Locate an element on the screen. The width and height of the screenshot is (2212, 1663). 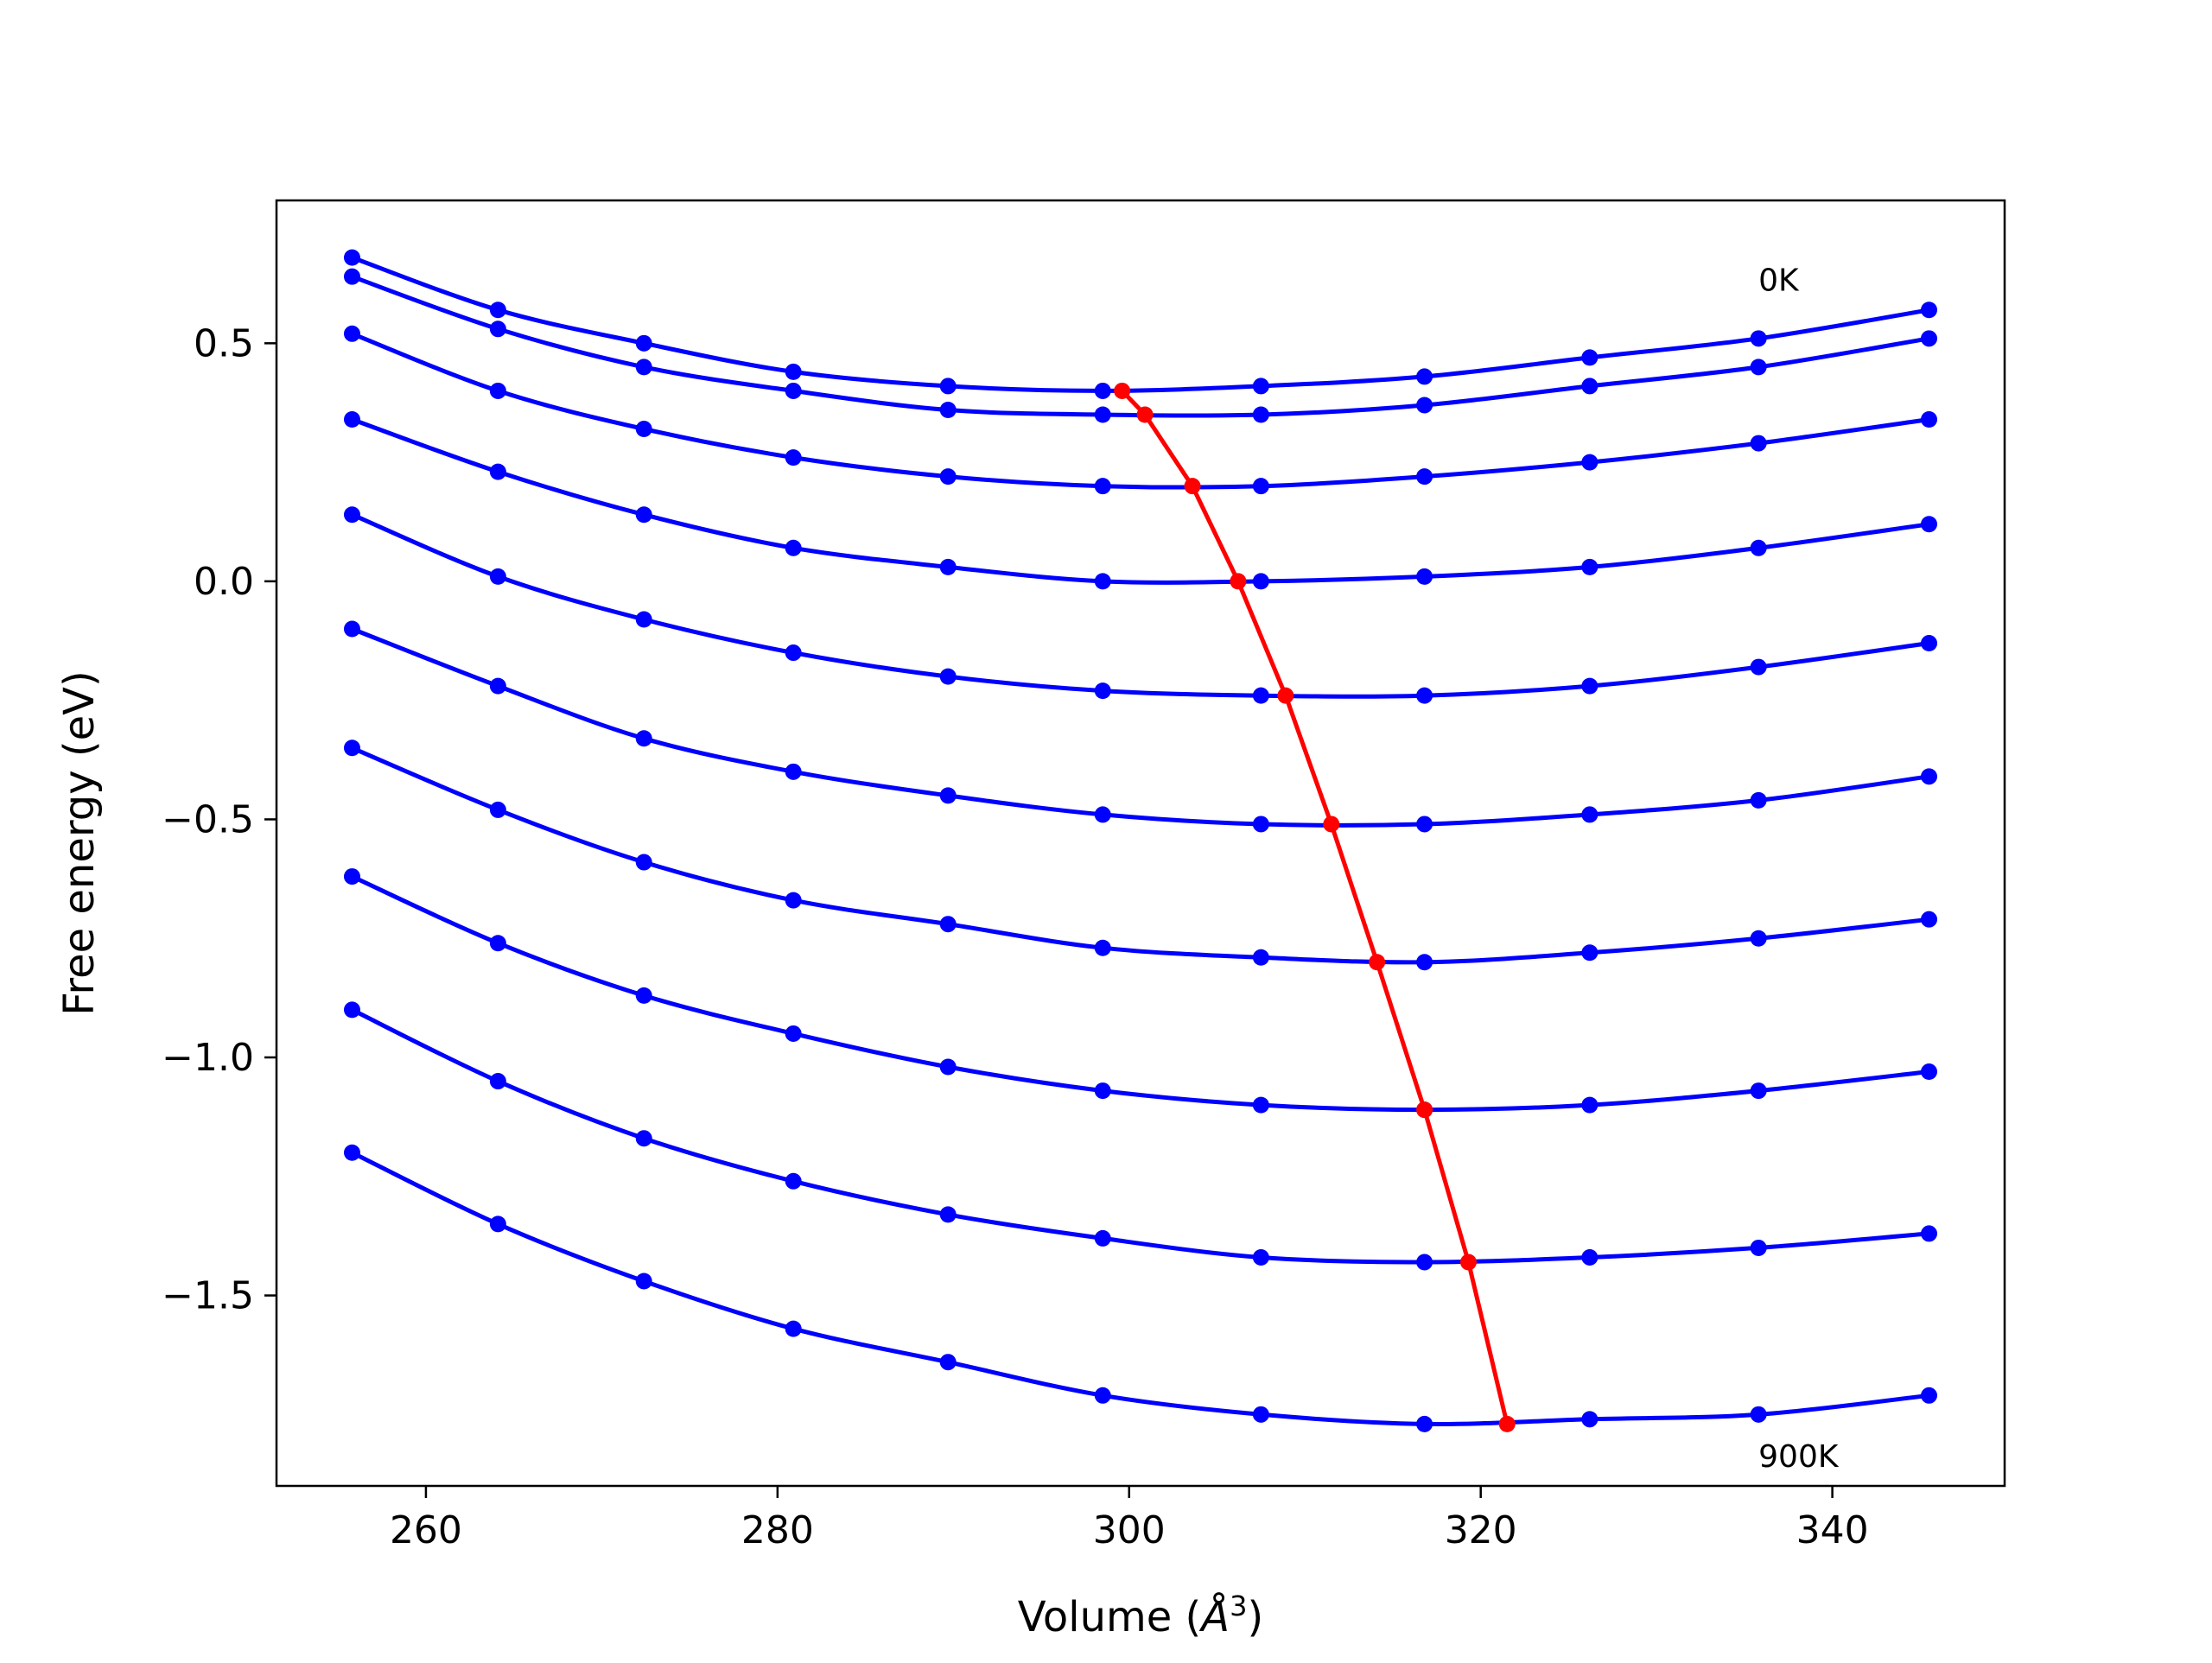
y-tick-label: −0.5 is located at coordinates (208, 819).